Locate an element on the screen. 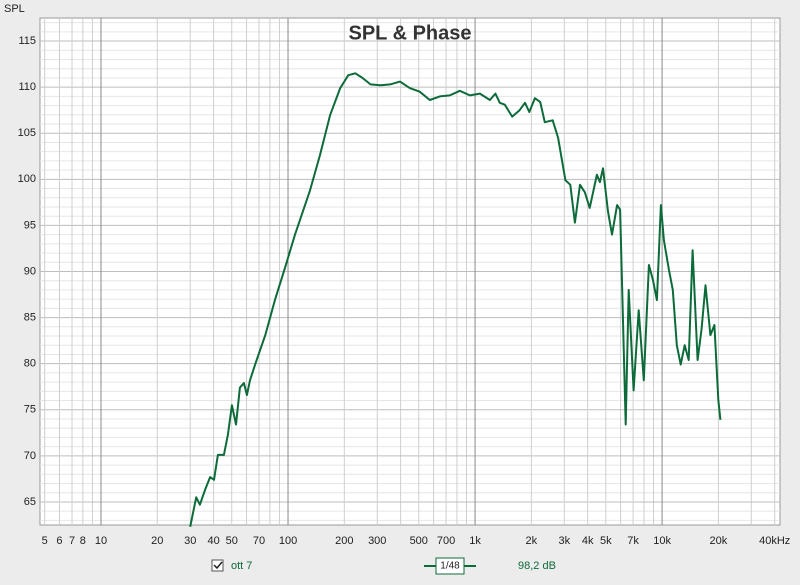  y-tick-label: 65 is located at coordinates (30, 502).